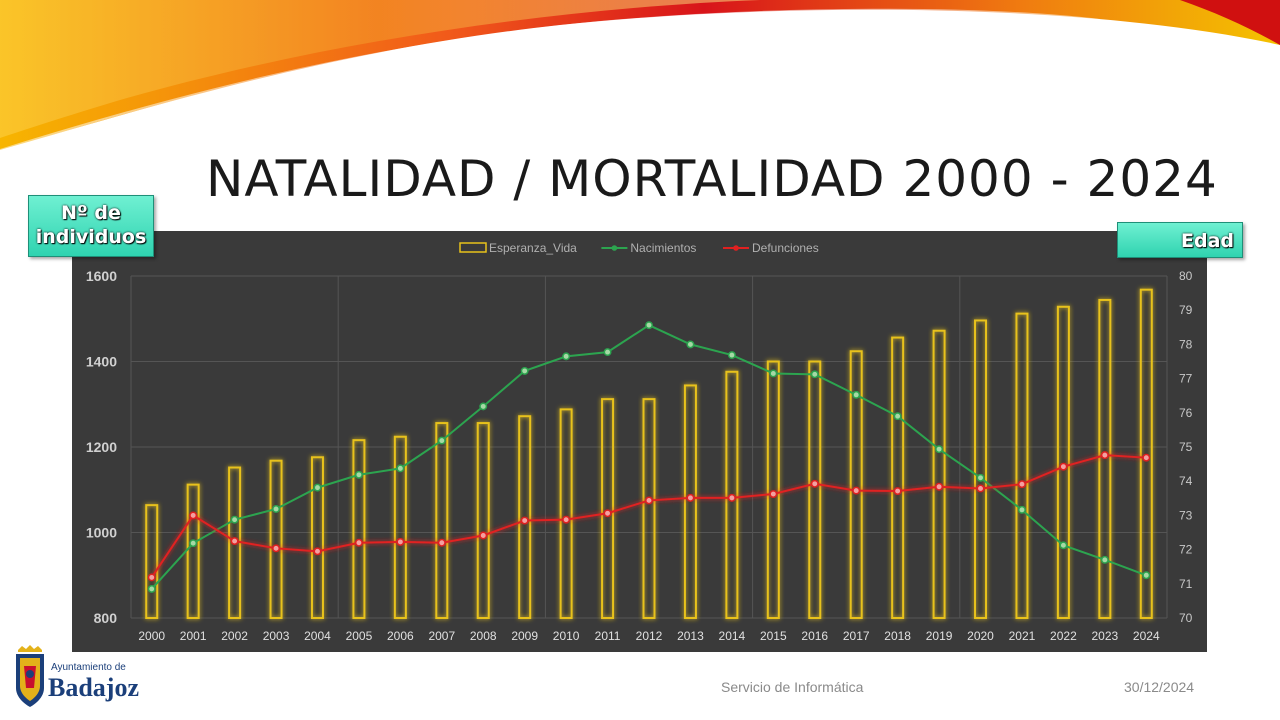 This screenshot has width=1280, height=720. I want to click on x-tick-label: 2021, so click(1022, 636).